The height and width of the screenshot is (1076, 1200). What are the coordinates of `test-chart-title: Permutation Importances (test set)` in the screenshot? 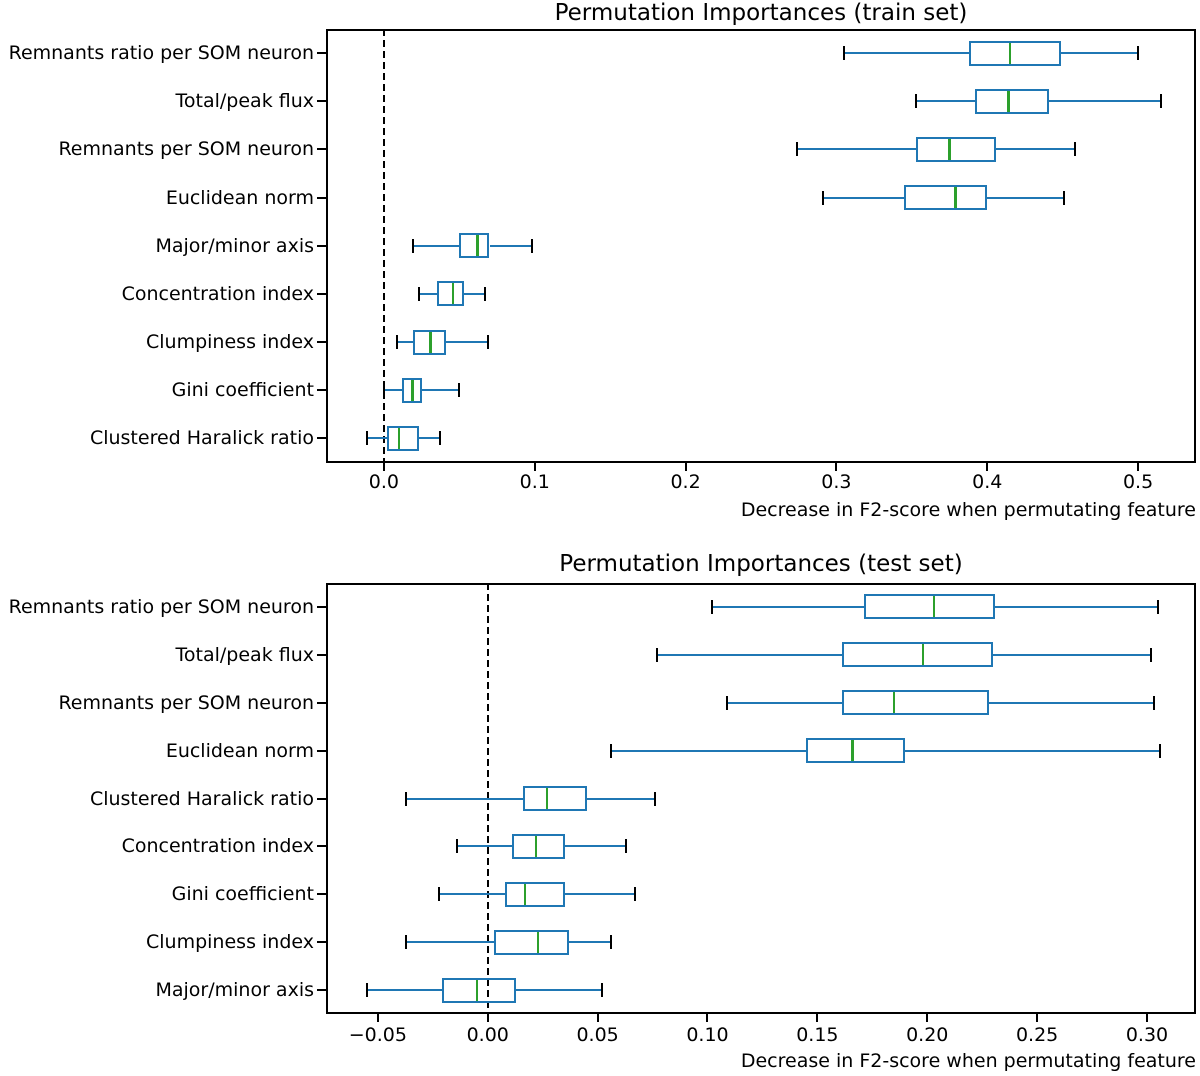 It's located at (761, 564).